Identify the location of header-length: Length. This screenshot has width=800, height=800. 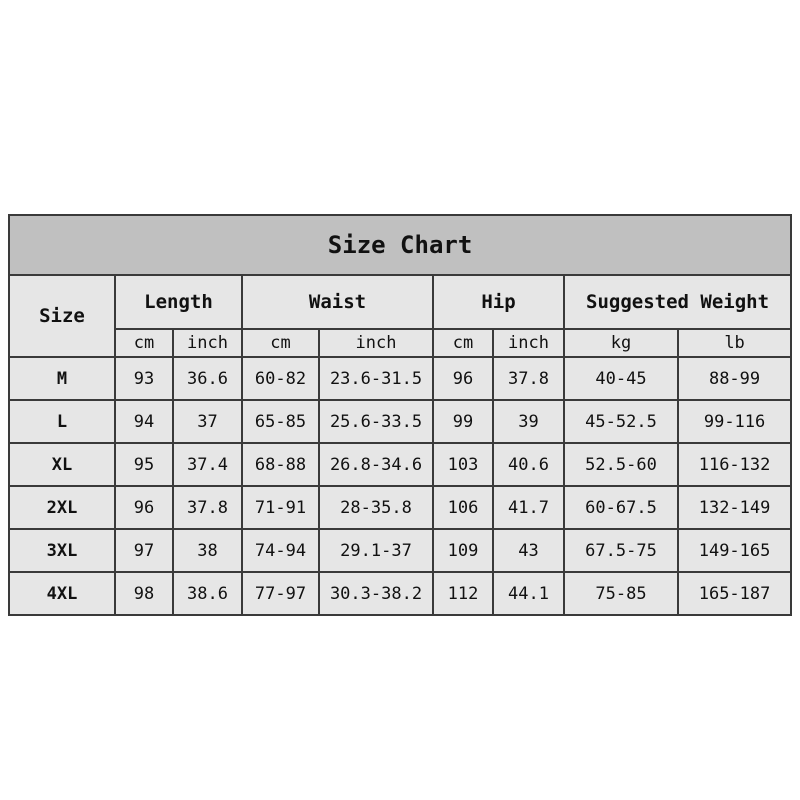
(178, 302).